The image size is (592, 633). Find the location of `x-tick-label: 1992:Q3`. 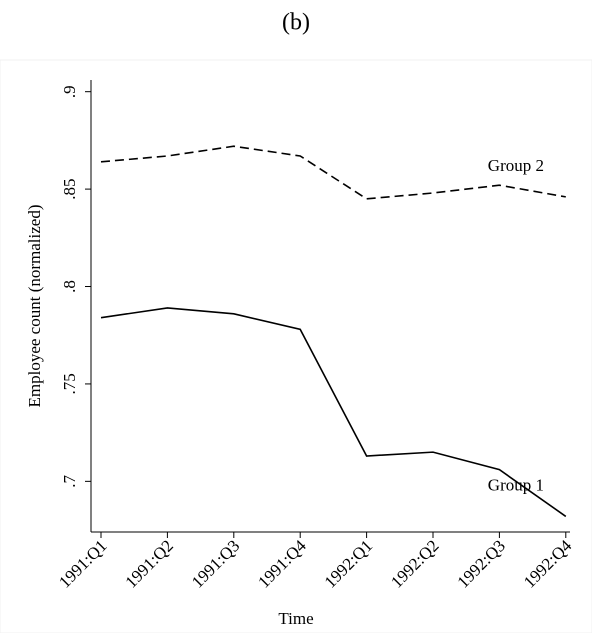

x-tick-label: 1992:Q3 is located at coordinates (481, 564).